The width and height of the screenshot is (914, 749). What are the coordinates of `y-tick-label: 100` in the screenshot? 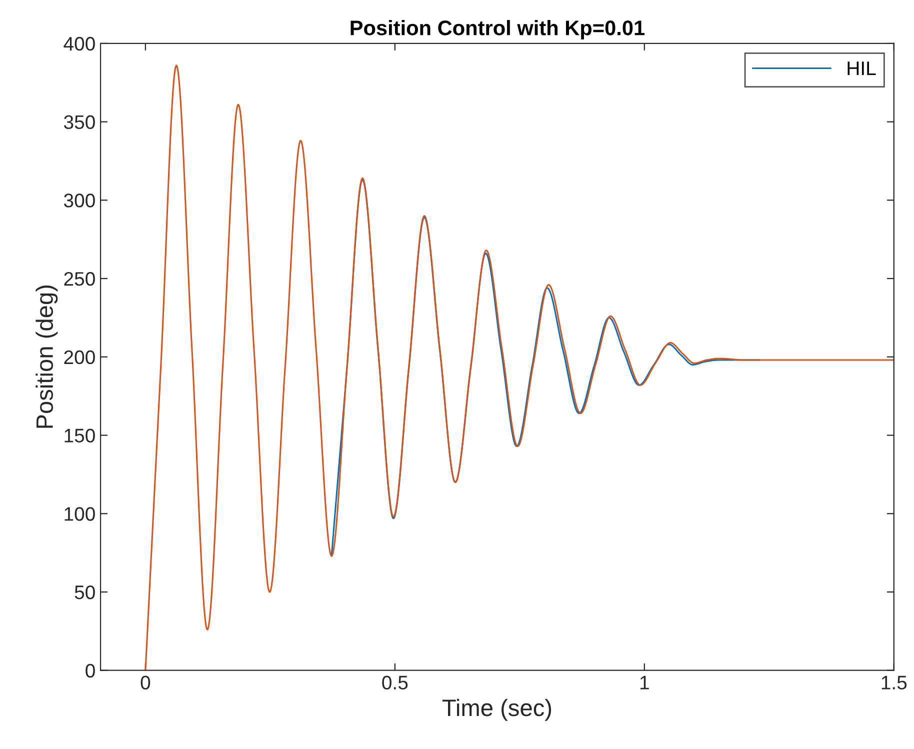 It's located at (79, 514).